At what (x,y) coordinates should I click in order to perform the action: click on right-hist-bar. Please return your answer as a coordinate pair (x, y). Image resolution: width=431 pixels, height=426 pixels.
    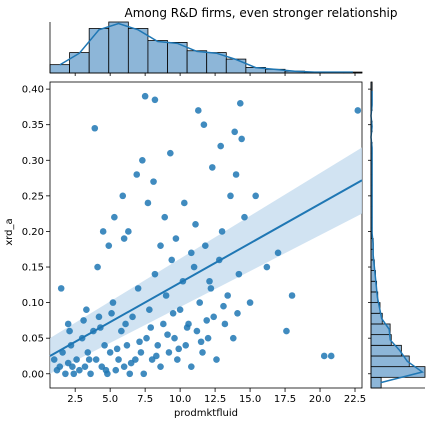
    Looking at the image, I should click on (381, 340).